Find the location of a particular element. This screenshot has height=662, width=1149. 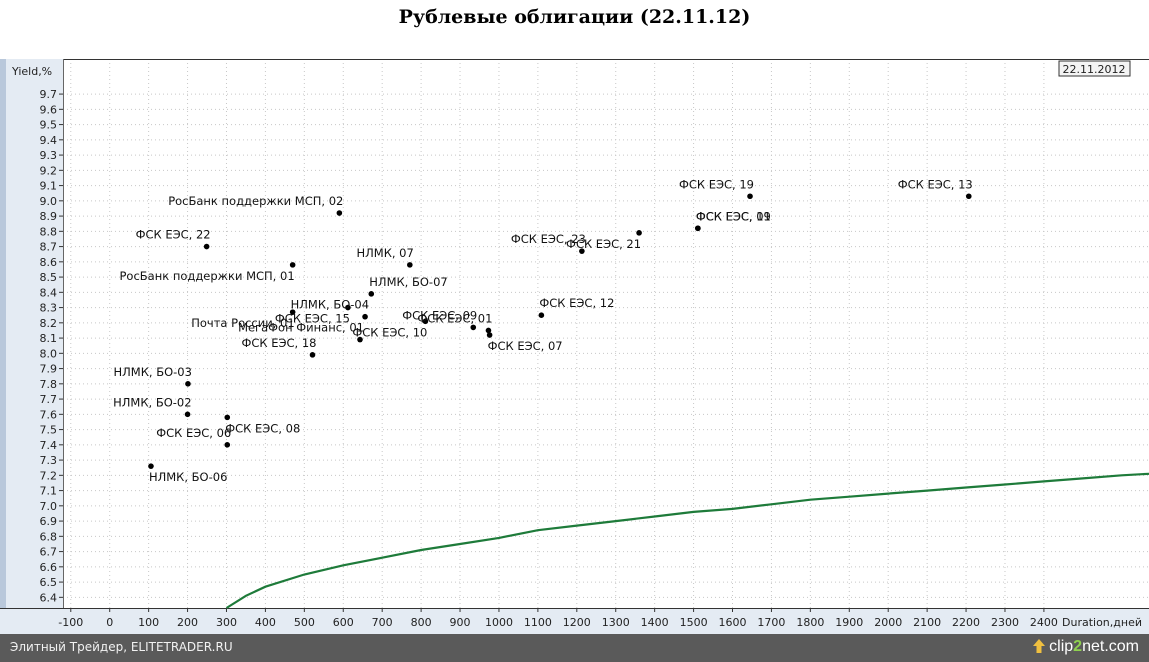

y-tick-label: 6.5 is located at coordinates (49, 582).